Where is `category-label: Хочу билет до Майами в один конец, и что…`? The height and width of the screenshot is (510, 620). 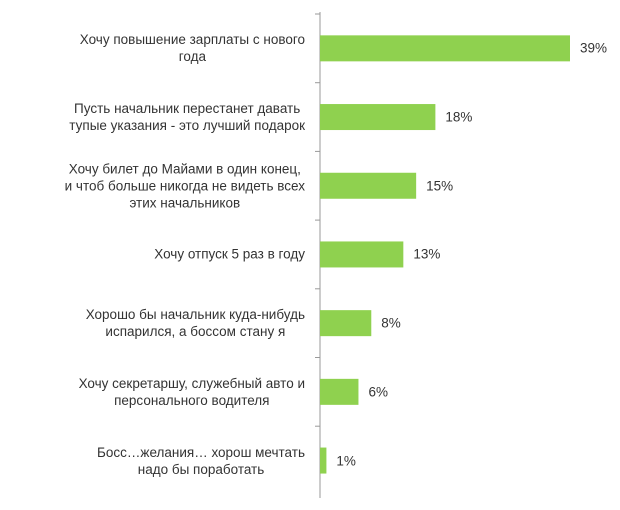
category-label: Хочу билет до Майами в один конец, и что… is located at coordinates (184, 186).